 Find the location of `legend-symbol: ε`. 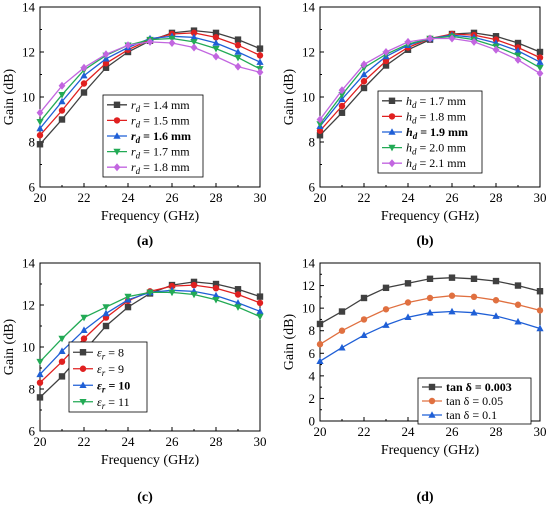

legend-symbol: ε is located at coordinates (99, 369).